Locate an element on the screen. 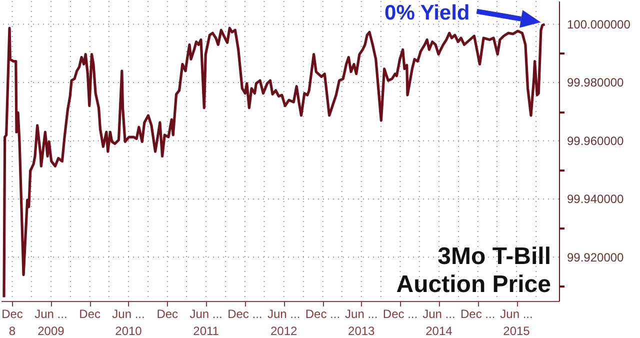  x-tick-label: Jun ... 2014 is located at coordinates (439, 322).